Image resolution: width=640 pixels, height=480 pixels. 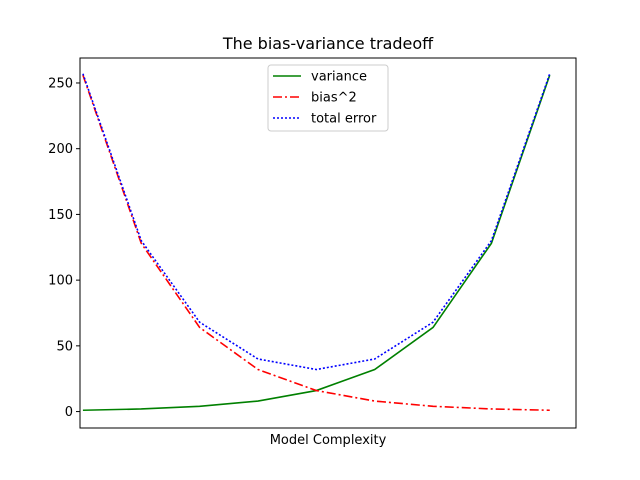 What do you see at coordinates (328, 43) in the screenshot?
I see `chart-title: The bias-variance tradeoff` at bounding box center [328, 43].